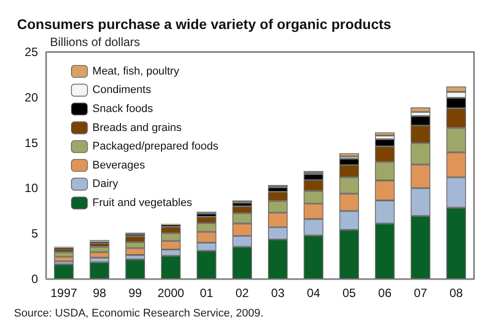 The height and width of the screenshot is (331, 494). I want to click on x-tick-label: 04, so click(313, 293).